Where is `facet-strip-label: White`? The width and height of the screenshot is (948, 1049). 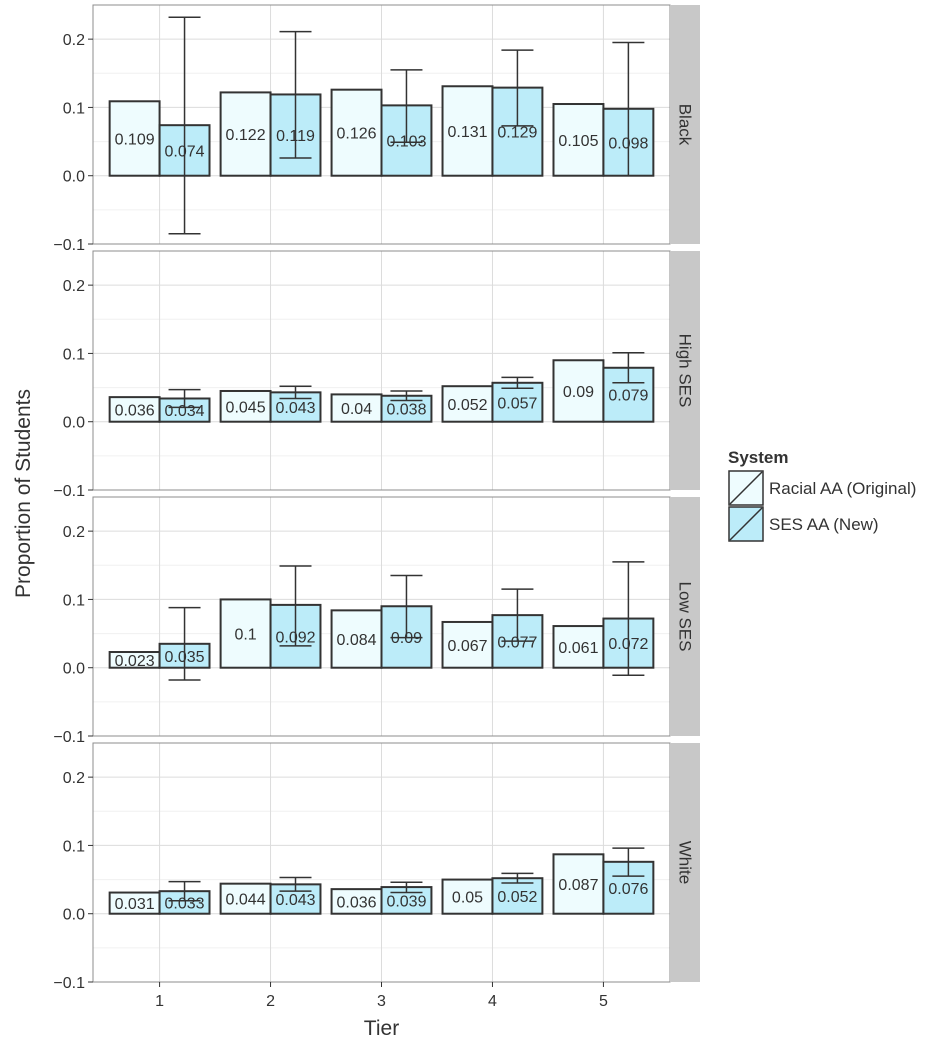 facet-strip-label: White is located at coordinates (685, 862).